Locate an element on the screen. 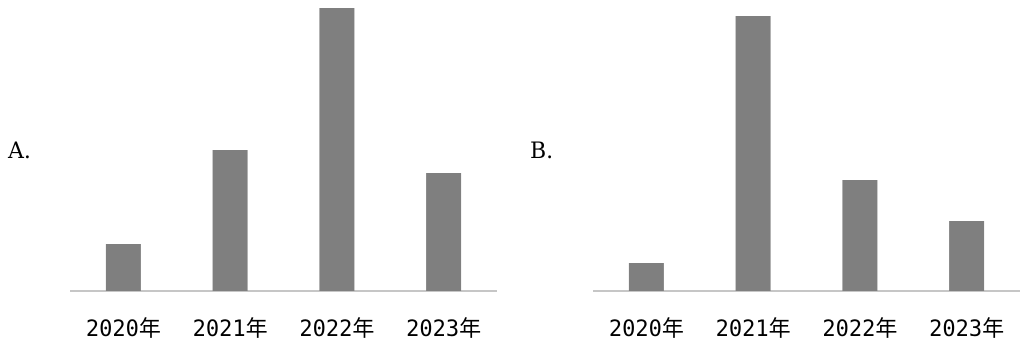  chart-a-tick-label-3: 2023年 is located at coordinates (443, 329).